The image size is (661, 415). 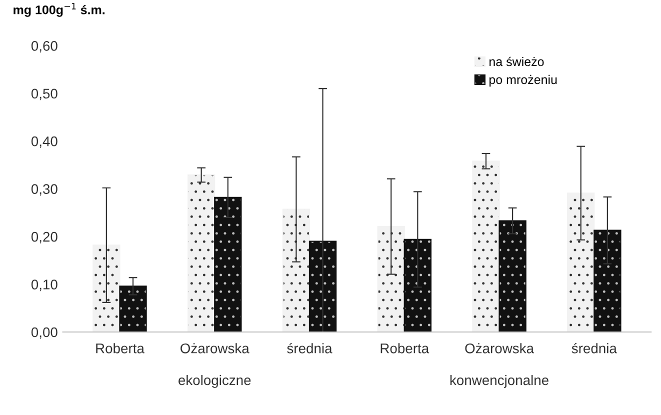 What do you see at coordinates (523, 80) in the screenshot?
I see `legend-label: po mrożeniu` at bounding box center [523, 80].